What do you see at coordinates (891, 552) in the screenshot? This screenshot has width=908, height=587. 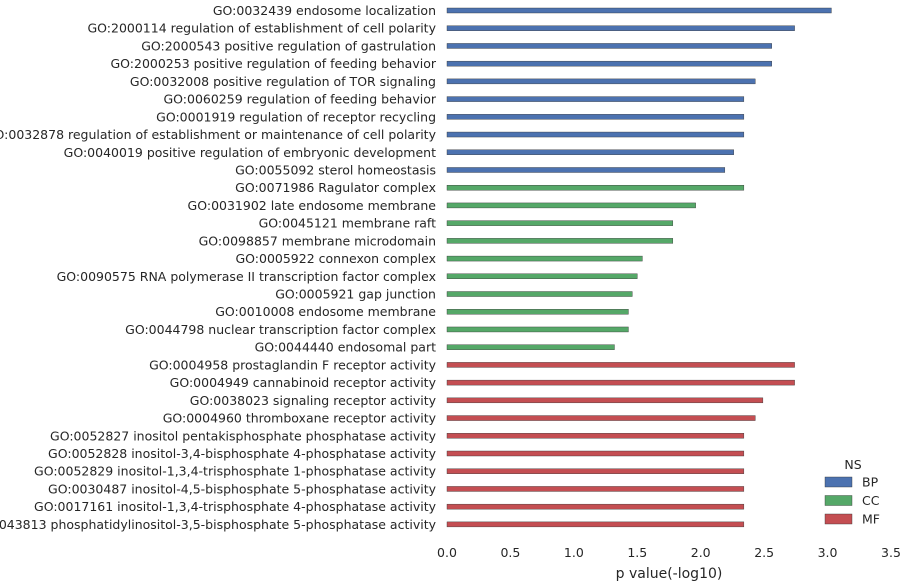 I see `x-tick-label-8: 3.5` at bounding box center [891, 552].